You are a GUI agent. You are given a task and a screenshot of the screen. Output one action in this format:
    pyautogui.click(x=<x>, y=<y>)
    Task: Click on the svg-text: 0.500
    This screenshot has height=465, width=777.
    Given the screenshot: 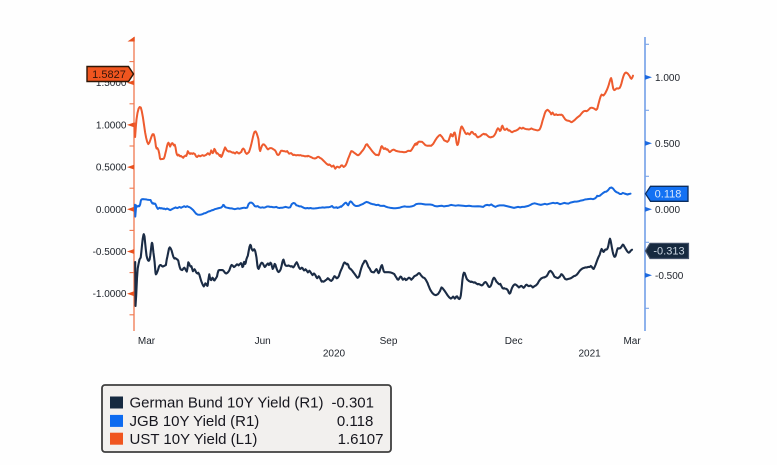 What is the action you would take?
    pyautogui.click(x=667, y=144)
    